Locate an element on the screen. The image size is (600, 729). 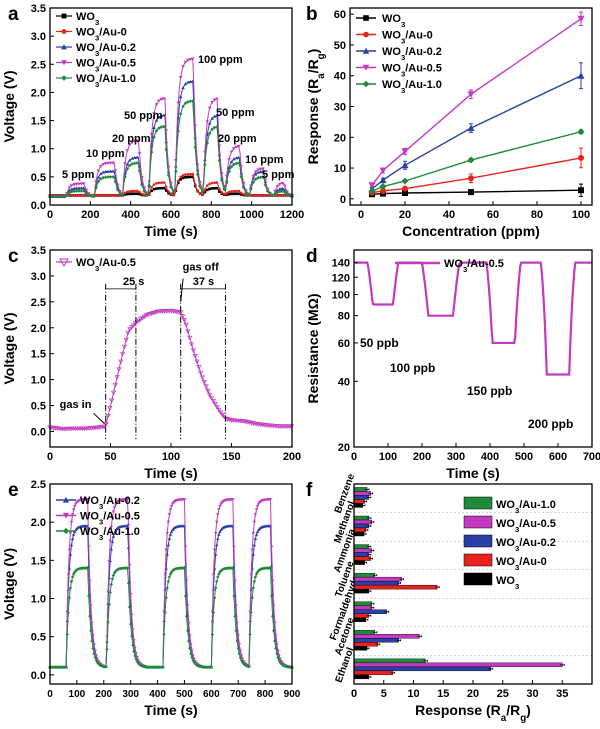
x-tick-label: 20 is located at coordinates (405, 215).